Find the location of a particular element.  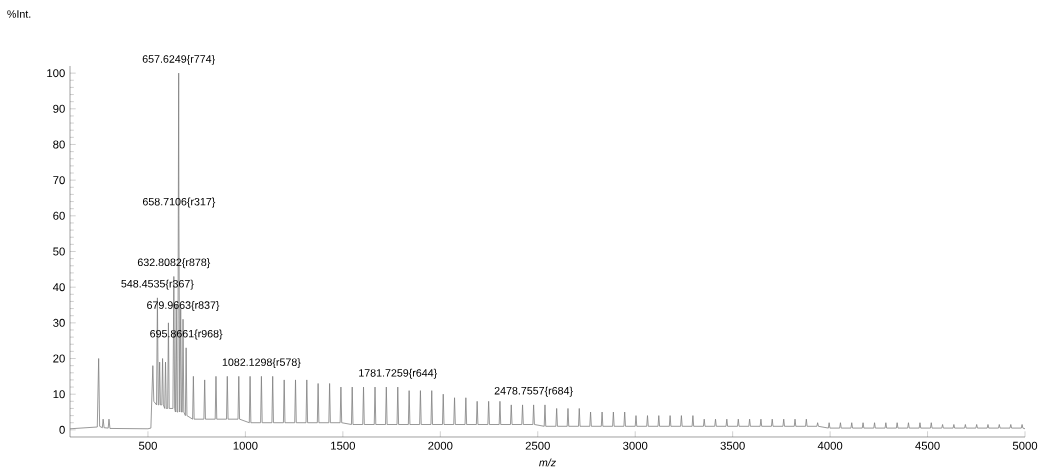

x-tick-label: 2000 is located at coordinates (440, 445).